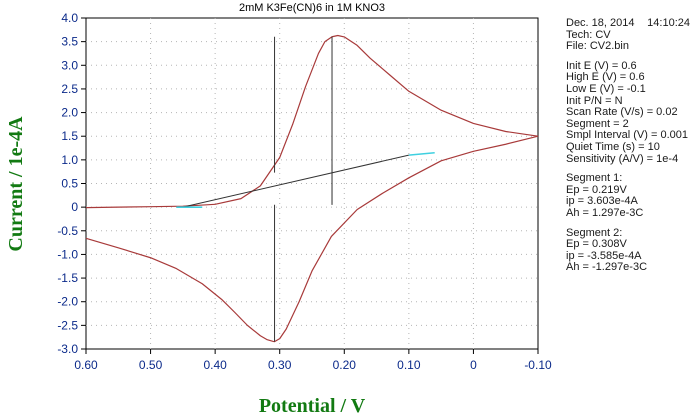 The image size is (700, 420). Describe the element at coordinates (215, 365) in the screenshot. I see `x-tick-label: 0.40` at that location.